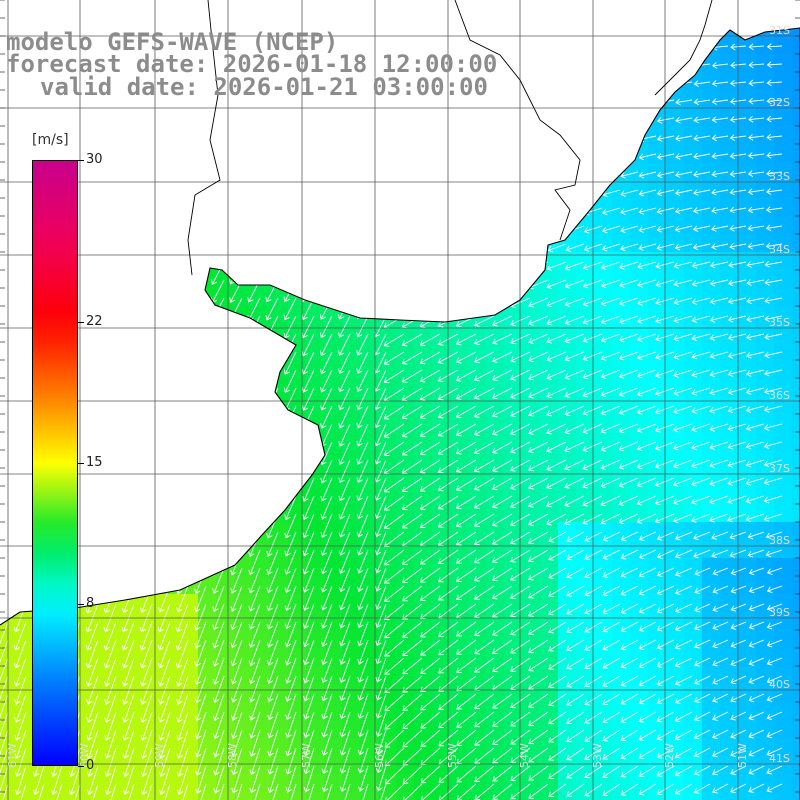 The width and height of the screenshot is (800, 800). Describe the element at coordinates (81, 160) in the screenshot. I see `colorbar-tick-mark` at that location.